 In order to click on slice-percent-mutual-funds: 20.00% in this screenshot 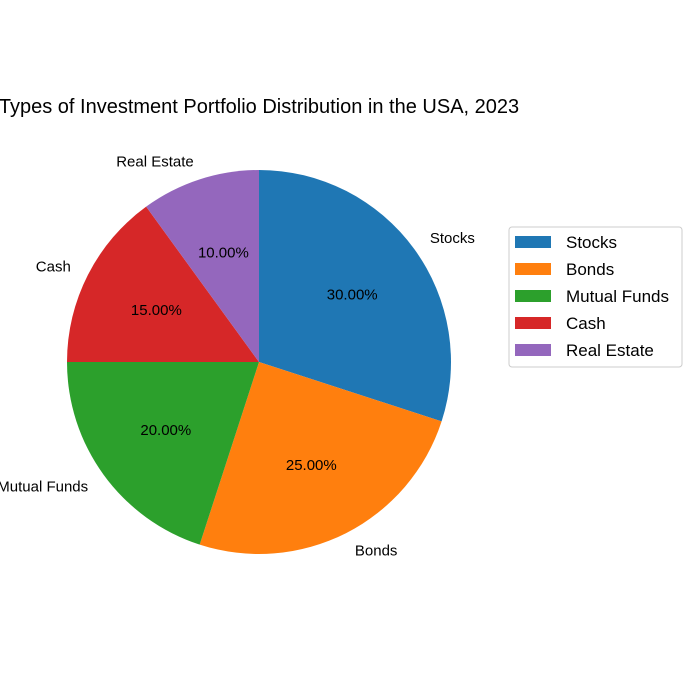, I will do `click(165, 430)`.